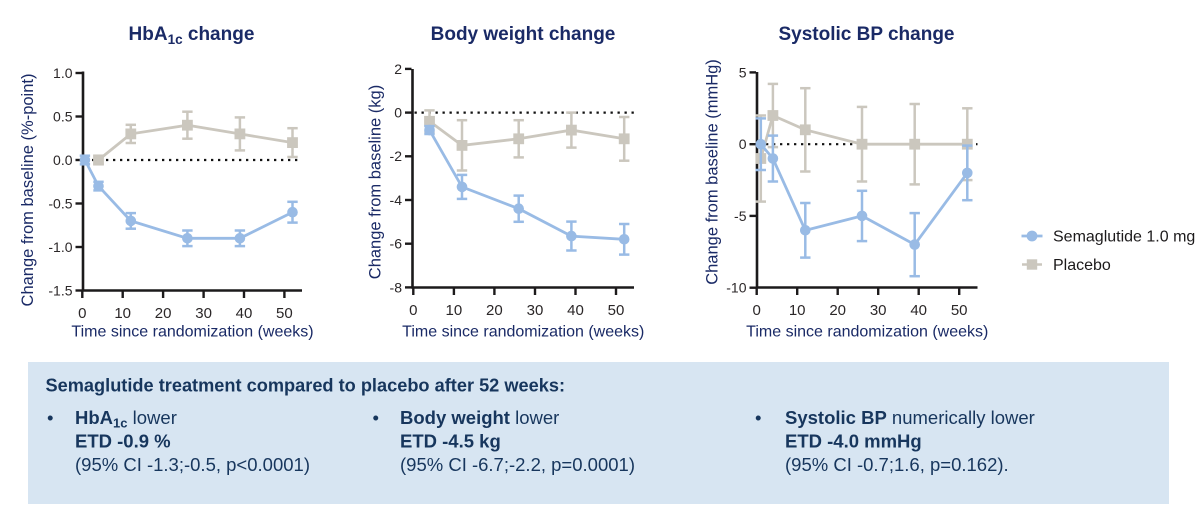 This screenshot has height=522, width=1200. What do you see at coordinates (523, 34) in the screenshot?
I see `svg-text: Body weight change` at bounding box center [523, 34].